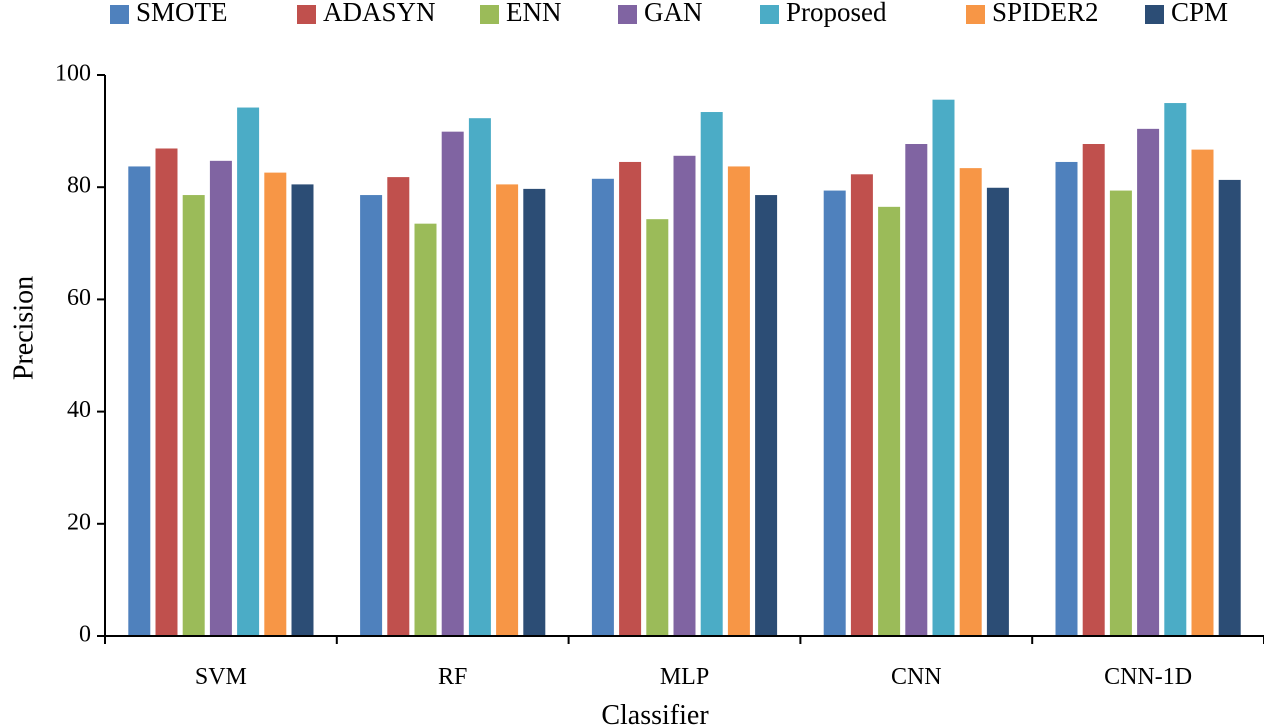  Describe the element at coordinates (684, 663) in the screenshot. I see `x-ticks: SVM RF MLP CNN CNN-1D` at that location.